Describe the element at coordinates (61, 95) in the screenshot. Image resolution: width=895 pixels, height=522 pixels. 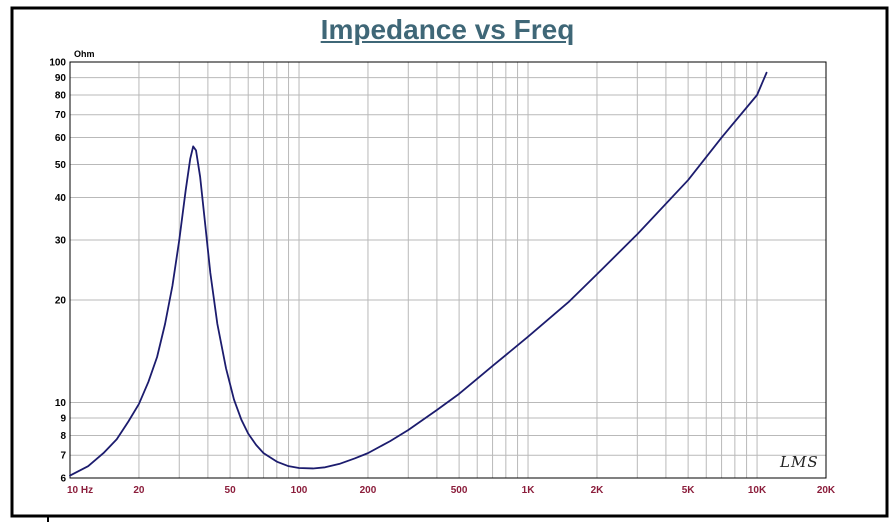
I see `y-tick-label: 80` at that location.